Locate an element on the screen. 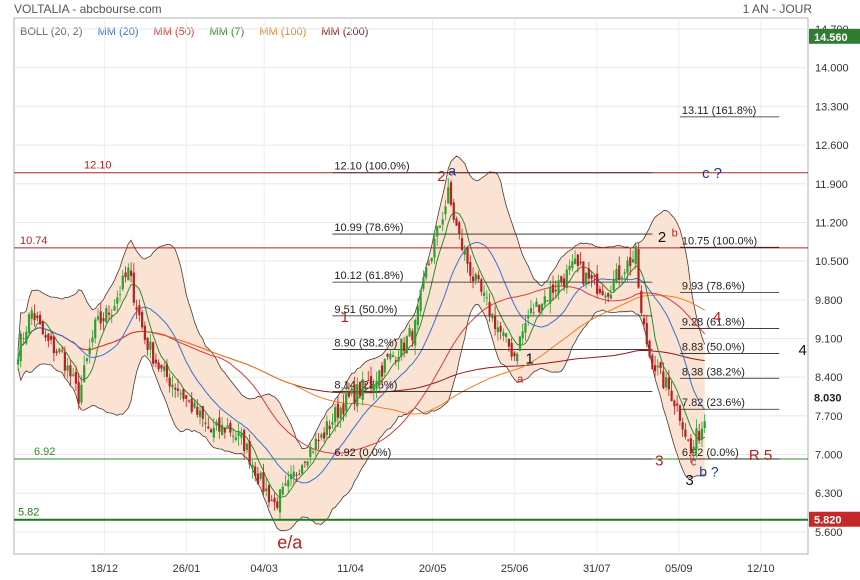  level-label: 5.82 is located at coordinates (28, 513).